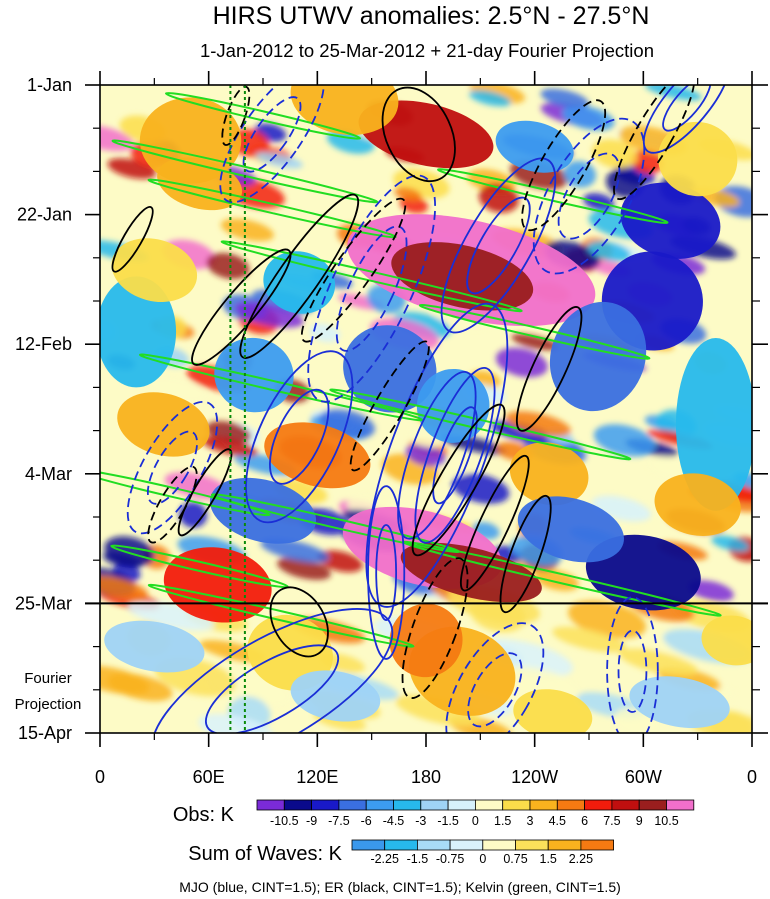 Image resolution: width=770 pixels, height=899 pixels. I want to click on y-tick-label: 25-Mar, so click(43, 603).